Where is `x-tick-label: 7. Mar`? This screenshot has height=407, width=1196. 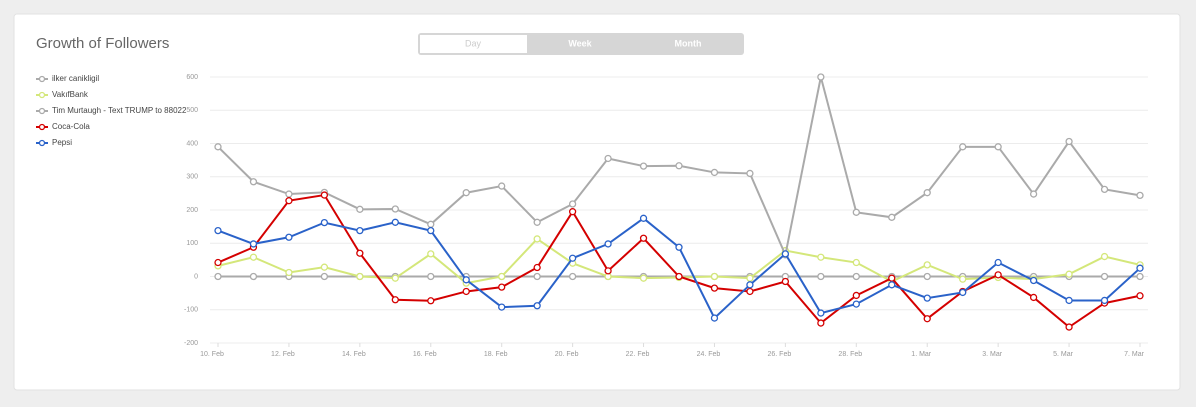 x-tick-label: 7. Mar is located at coordinates (1134, 354).